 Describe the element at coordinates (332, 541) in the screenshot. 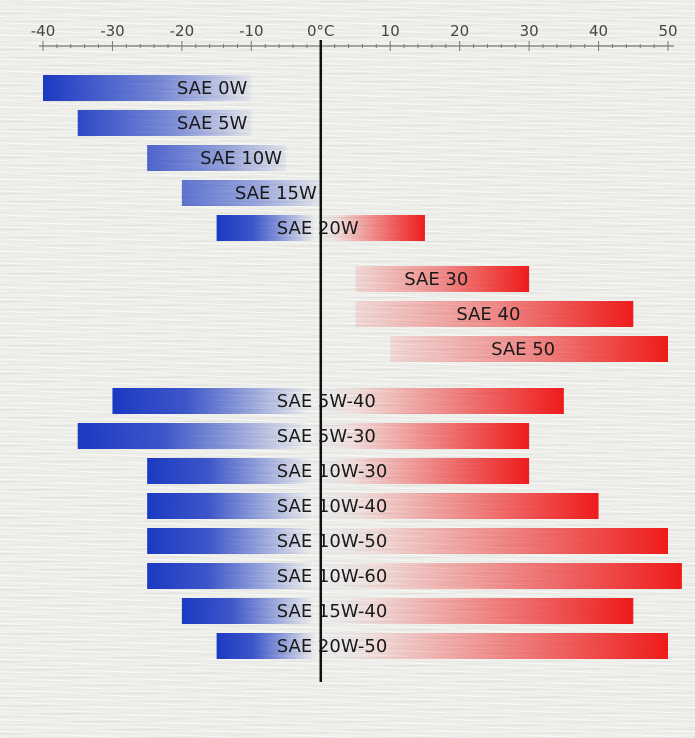

I see `bar-label: SAE 10W-50` at that location.